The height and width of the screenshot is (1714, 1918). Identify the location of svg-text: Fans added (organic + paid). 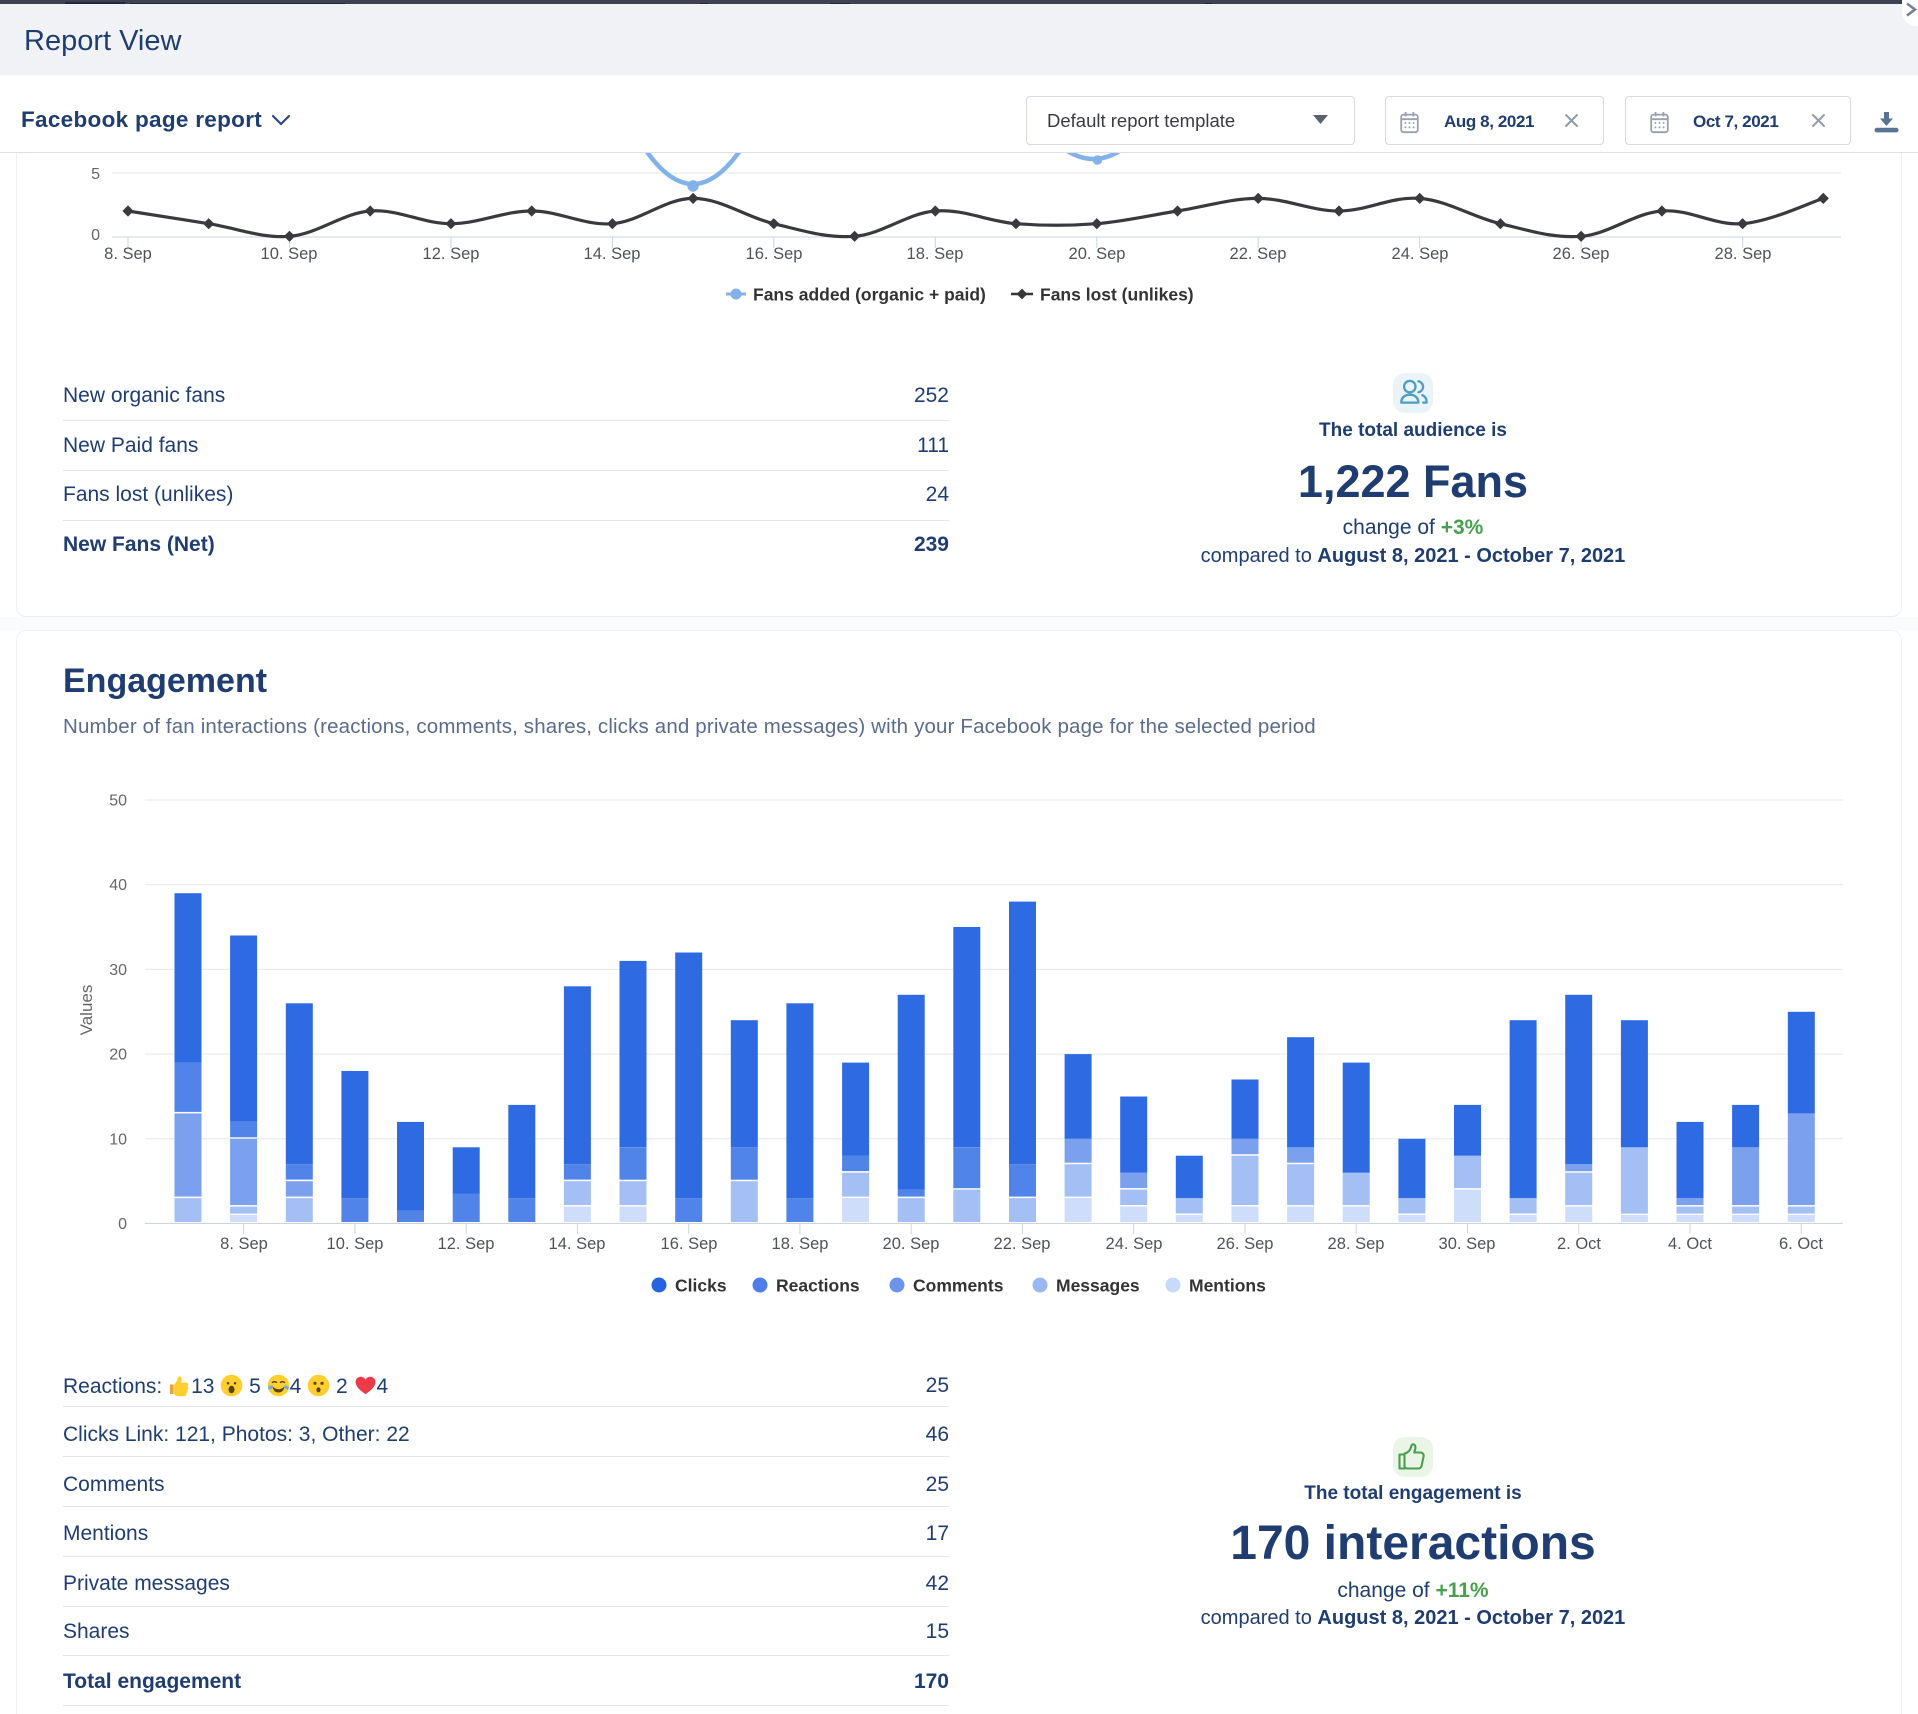
(869, 295).